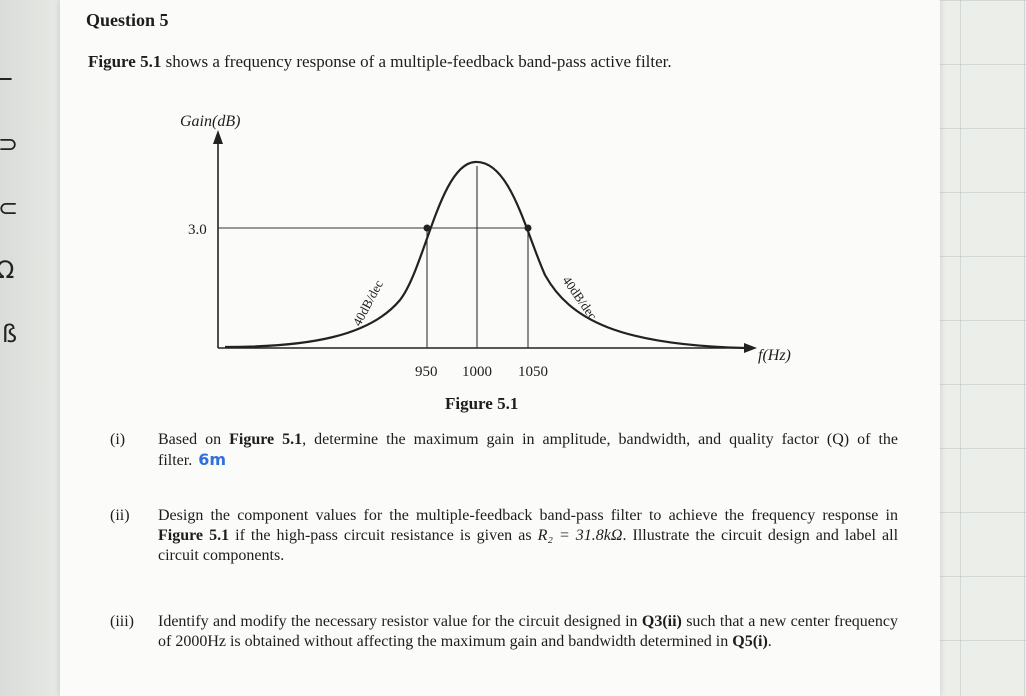 The image size is (1026, 696). I want to click on margin-doodle-2: ⊃, so click(9, 144).